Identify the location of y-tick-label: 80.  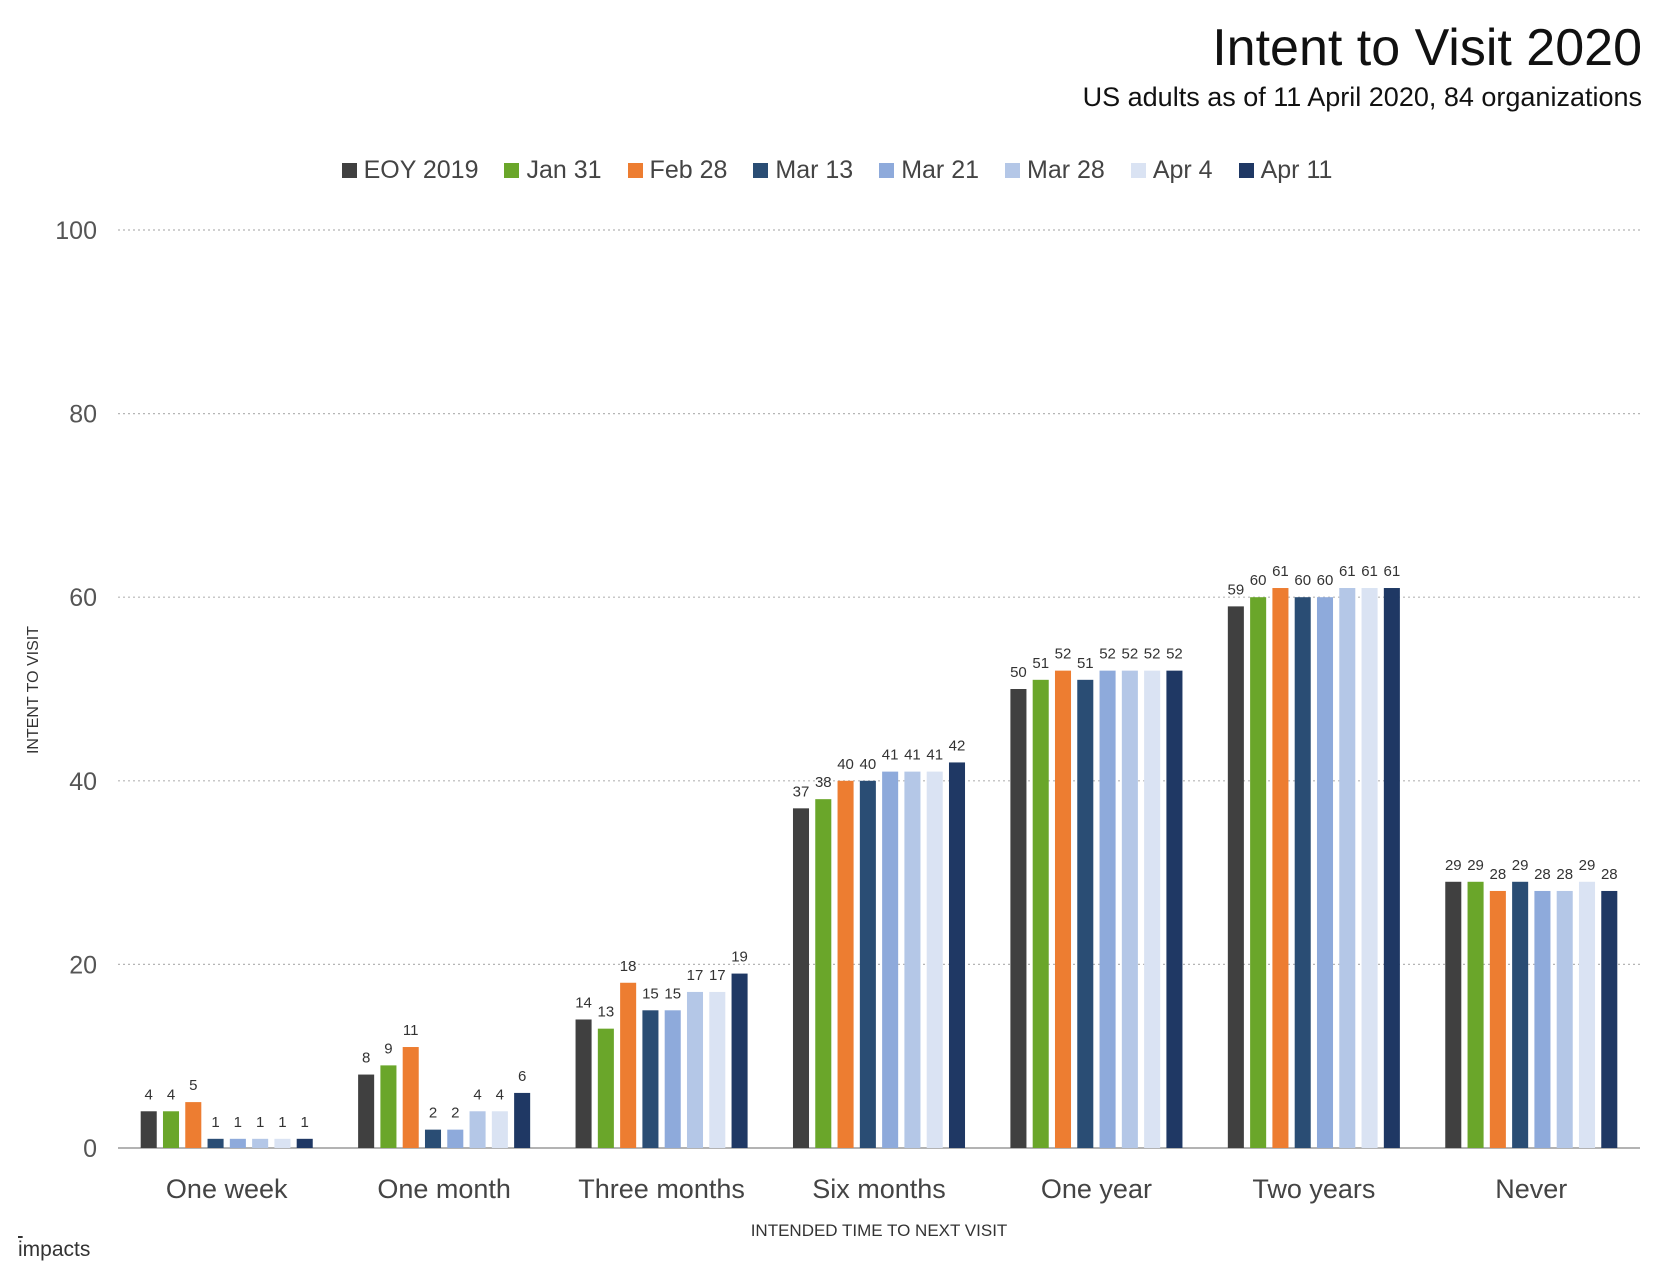
(83, 415).